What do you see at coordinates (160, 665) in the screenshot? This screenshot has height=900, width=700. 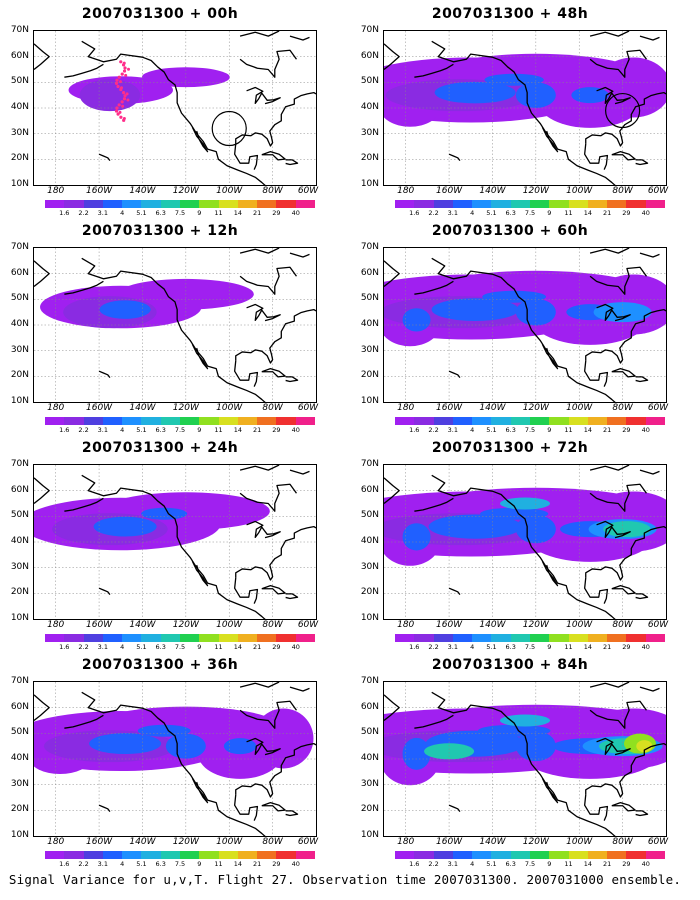 I see `panel-title: 2007031300 + 36h` at bounding box center [160, 665].